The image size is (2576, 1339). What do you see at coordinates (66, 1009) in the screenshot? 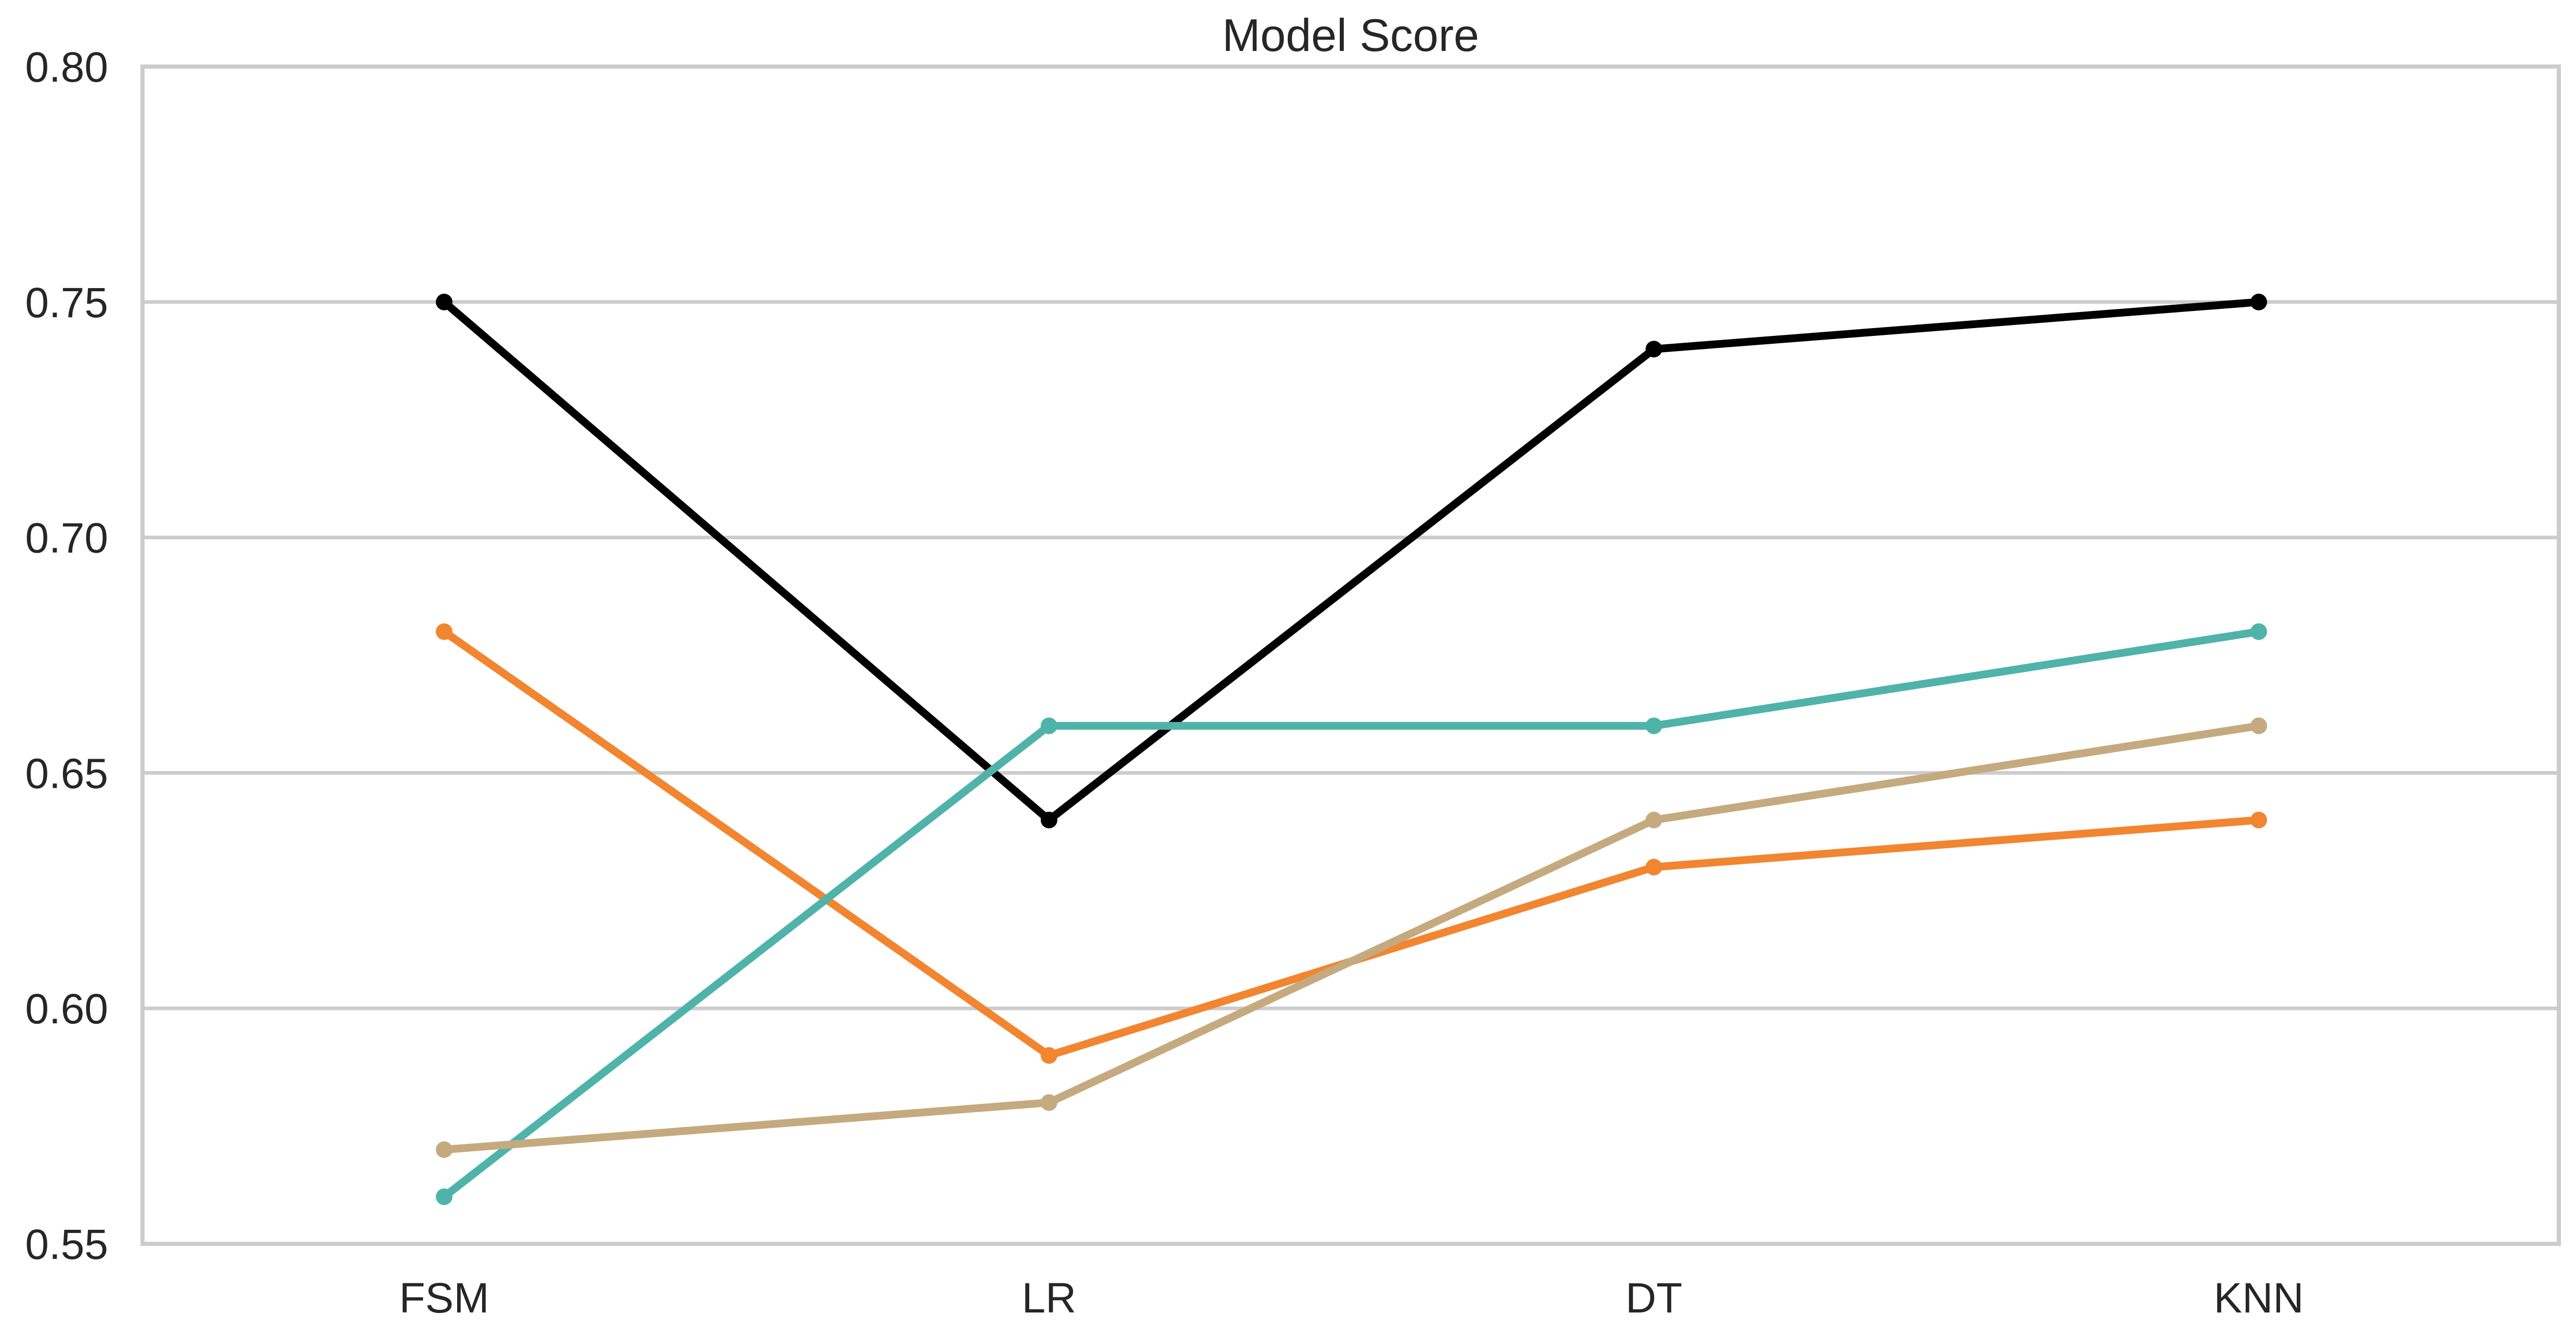
I see `y-tick-label: 0.60` at bounding box center [66, 1009].